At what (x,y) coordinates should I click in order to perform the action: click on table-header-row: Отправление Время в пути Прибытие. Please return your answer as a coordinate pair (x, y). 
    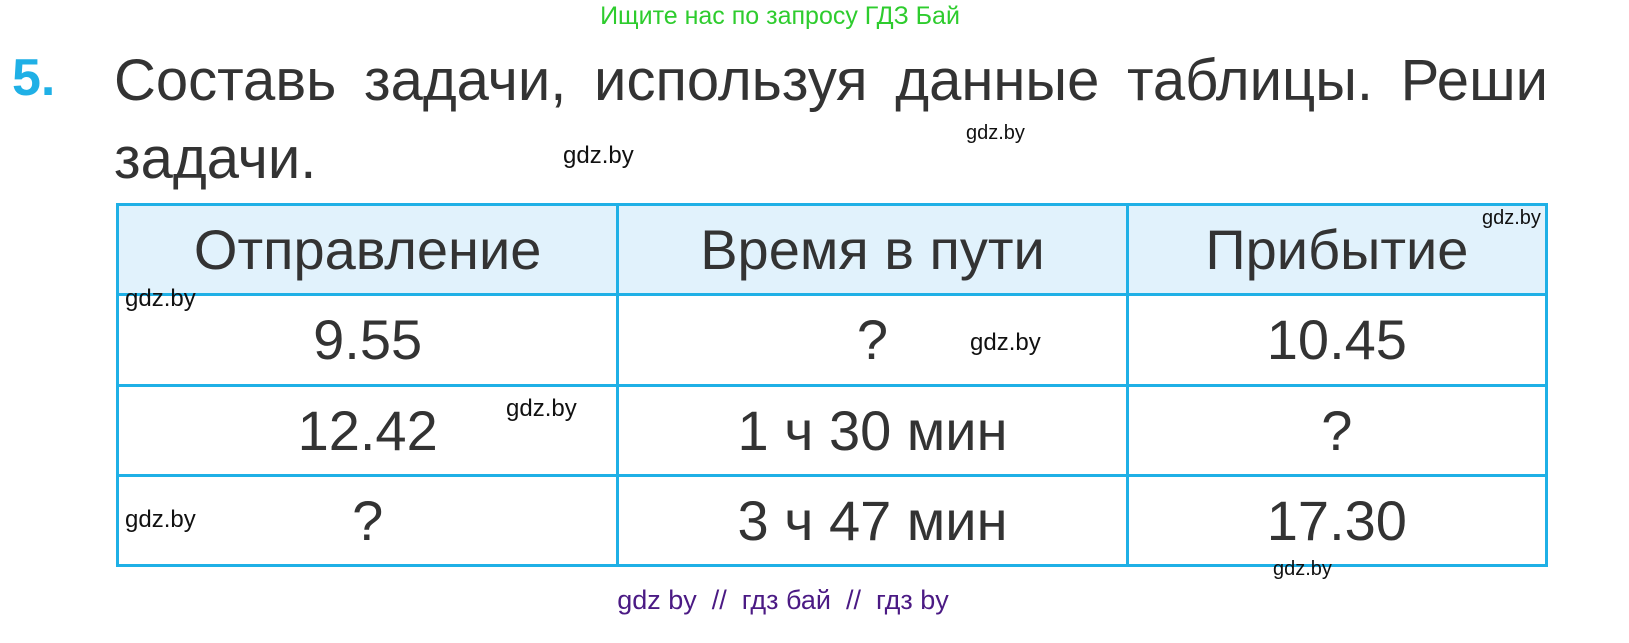
    Looking at the image, I should click on (832, 249).